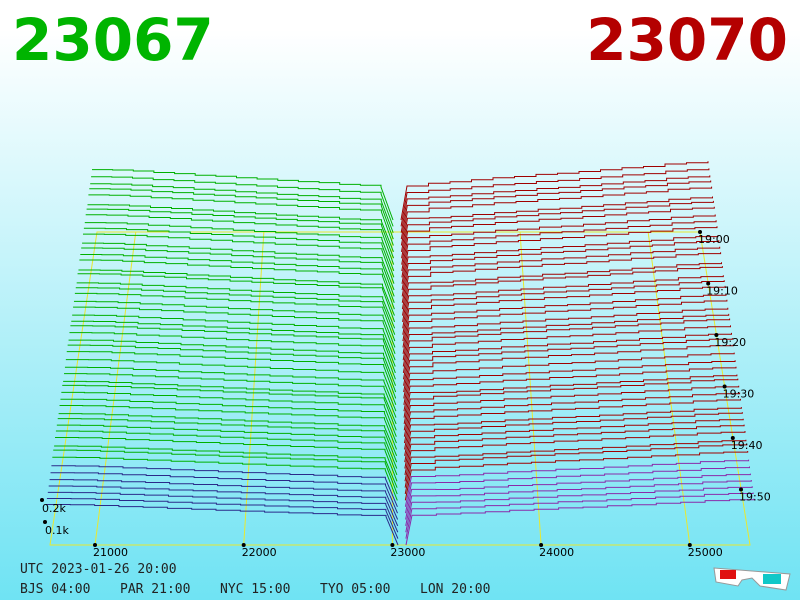 The width and height of the screenshot is (800, 600). I want to click on depth-label: 0.2k, so click(54, 508).